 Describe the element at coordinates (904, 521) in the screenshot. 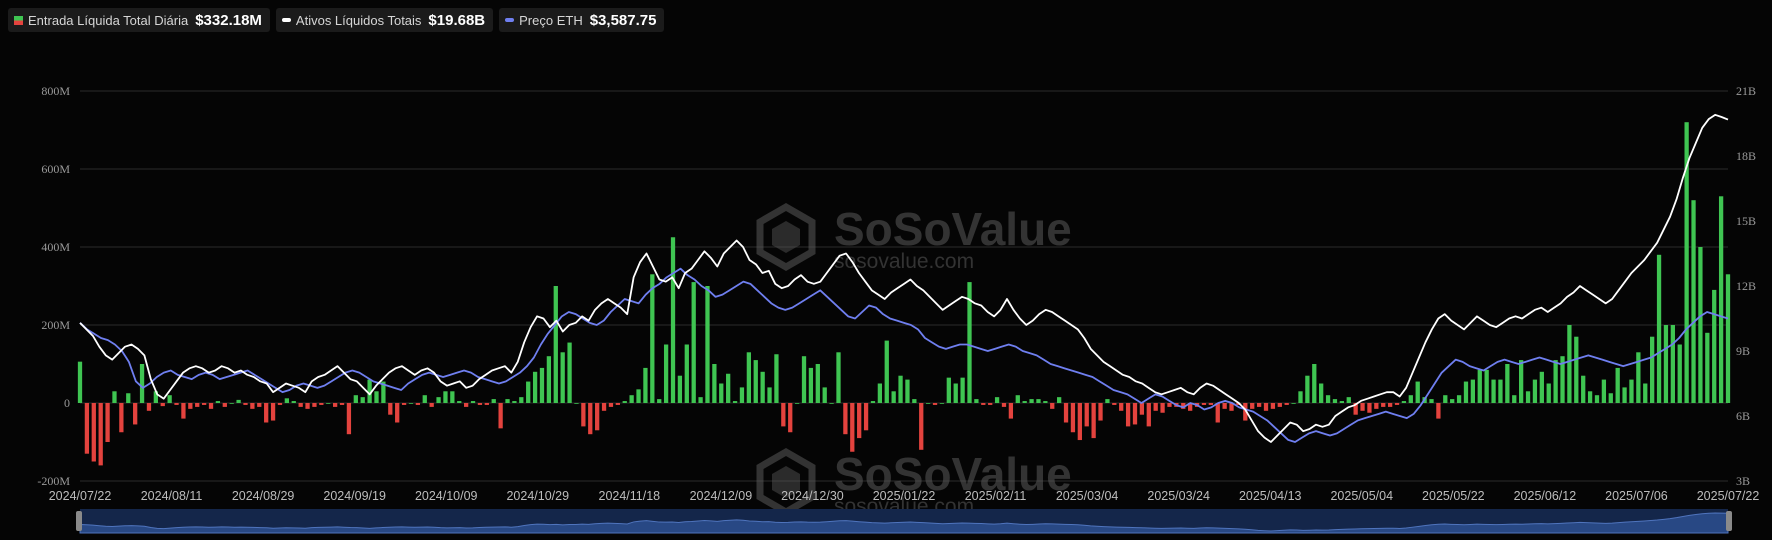

I see `range-navigator` at that location.